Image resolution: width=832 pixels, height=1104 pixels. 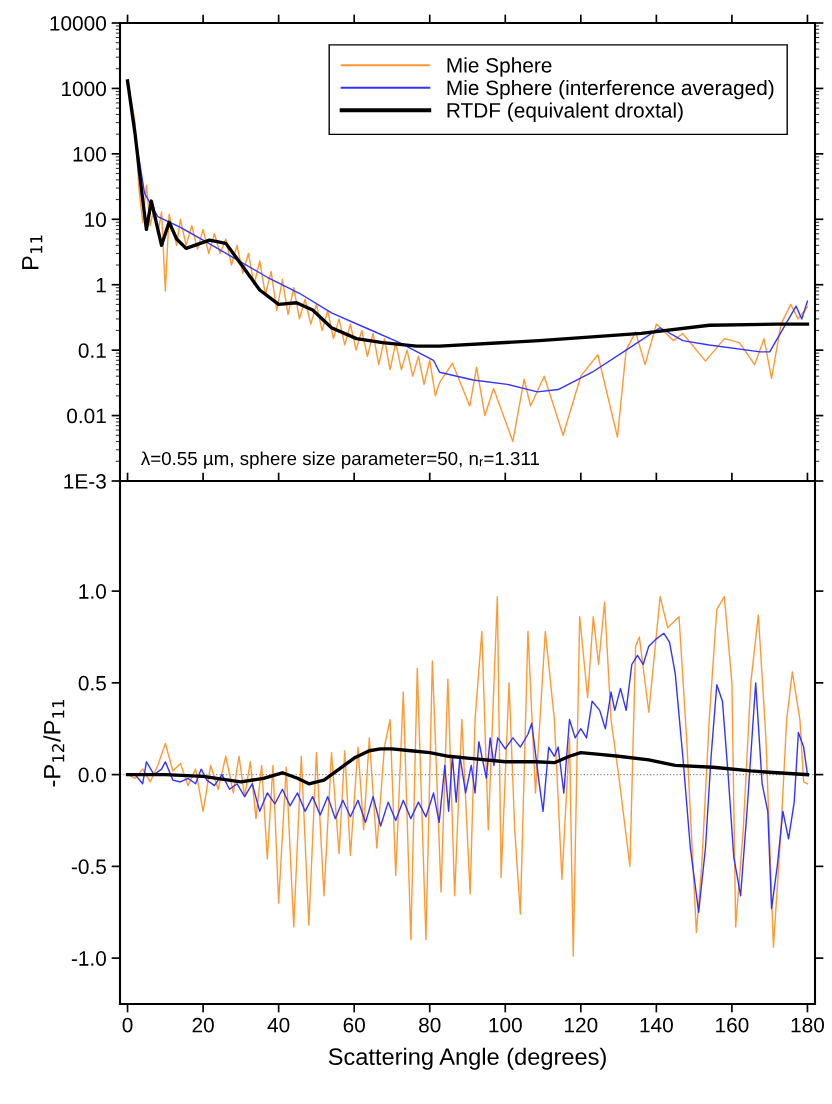 What do you see at coordinates (505, 1025) in the screenshot?
I see `x-tick-label: 100` at bounding box center [505, 1025].